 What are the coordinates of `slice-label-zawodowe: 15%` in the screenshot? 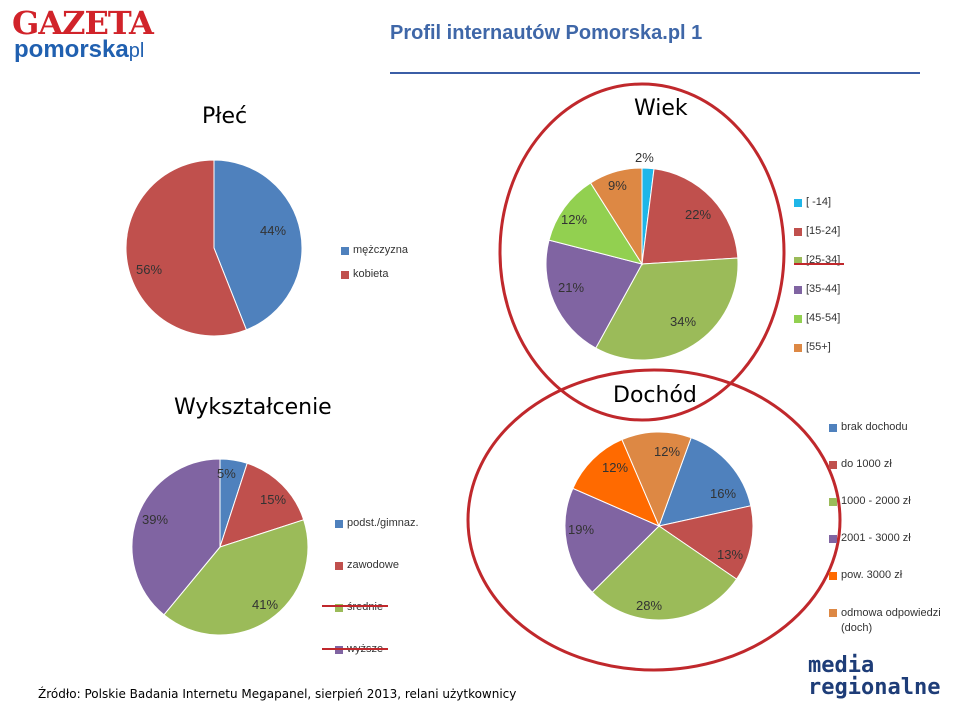 It's located at (273, 499).